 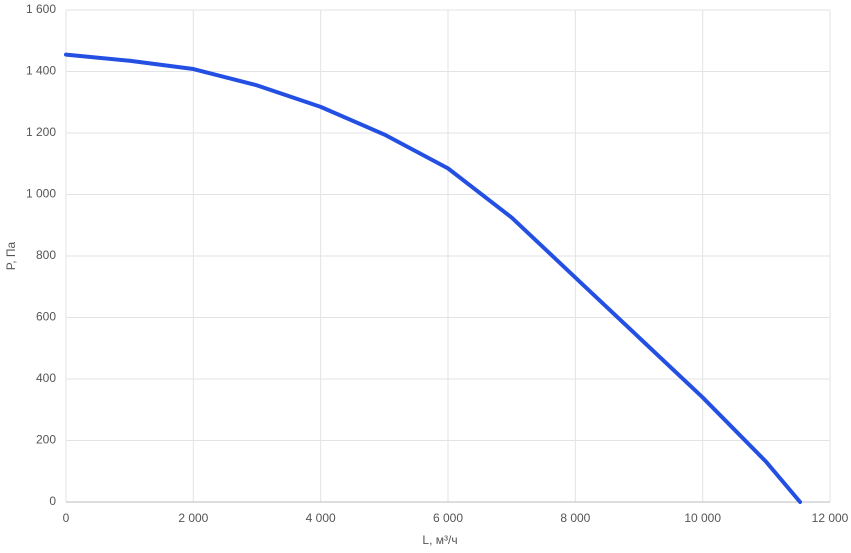 What do you see at coordinates (46, 440) in the screenshot?
I see `y-tick-label: 200` at bounding box center [46, 440].